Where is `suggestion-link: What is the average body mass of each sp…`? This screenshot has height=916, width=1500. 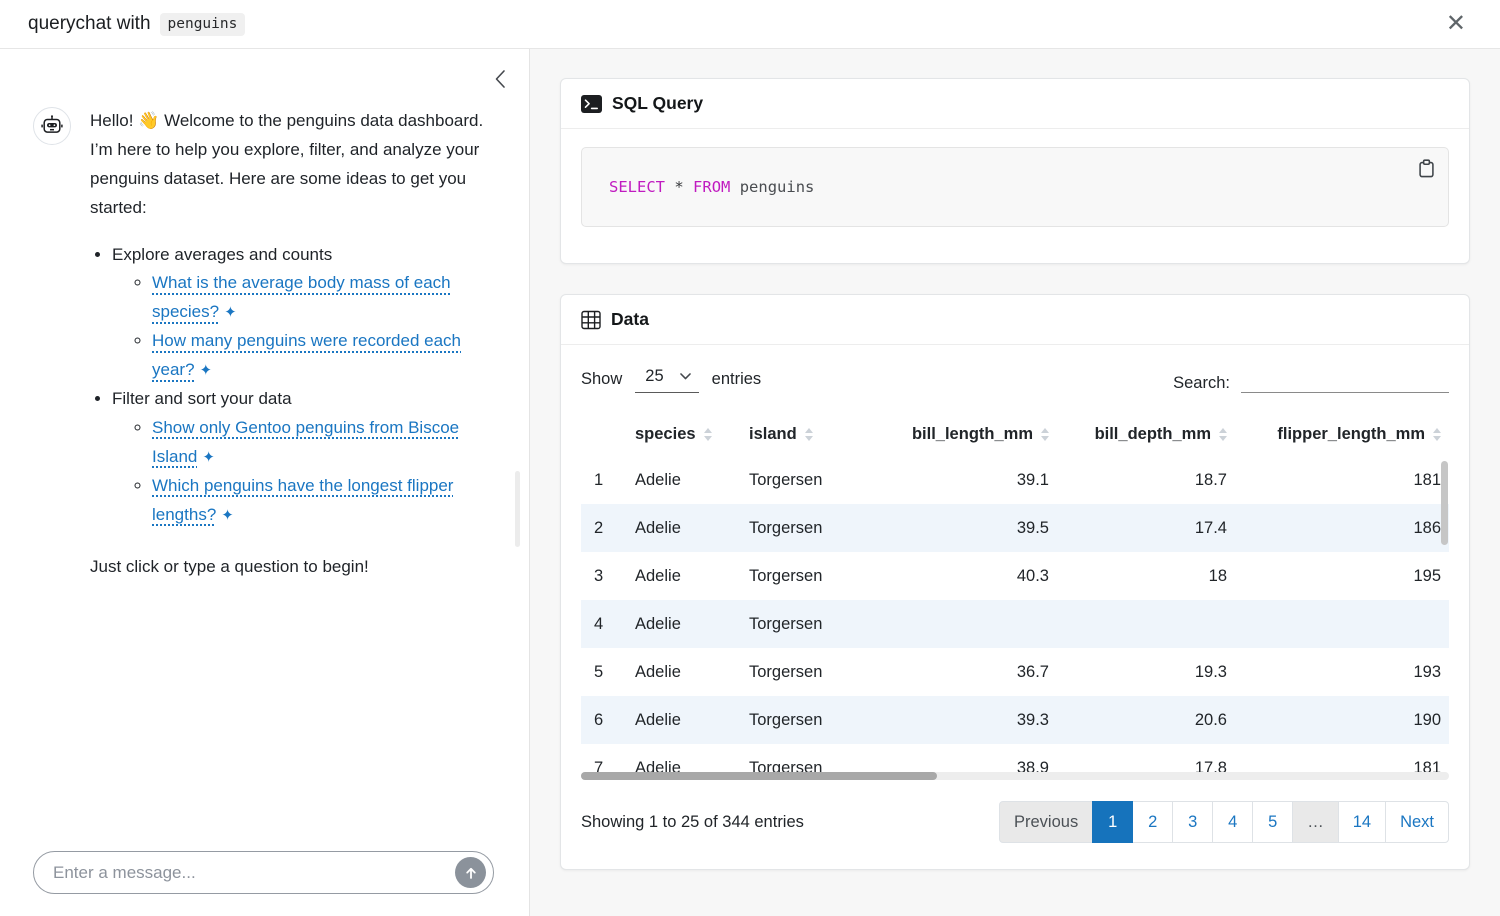
suggestion-link: What is the average body mass of each sp… is located at coordinates (301, 297).